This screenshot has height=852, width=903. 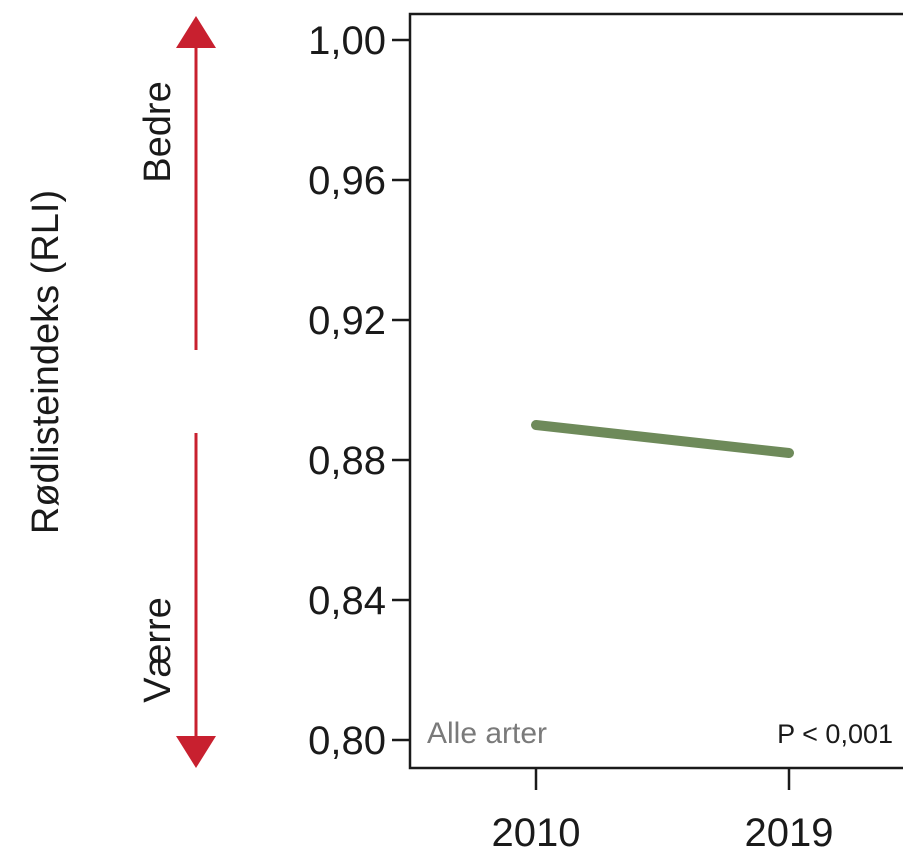 What do you see at coordinates (347, 461) in the screenshot?
I see `y-tick-label: 0,88` at bounding box center [347, 461].